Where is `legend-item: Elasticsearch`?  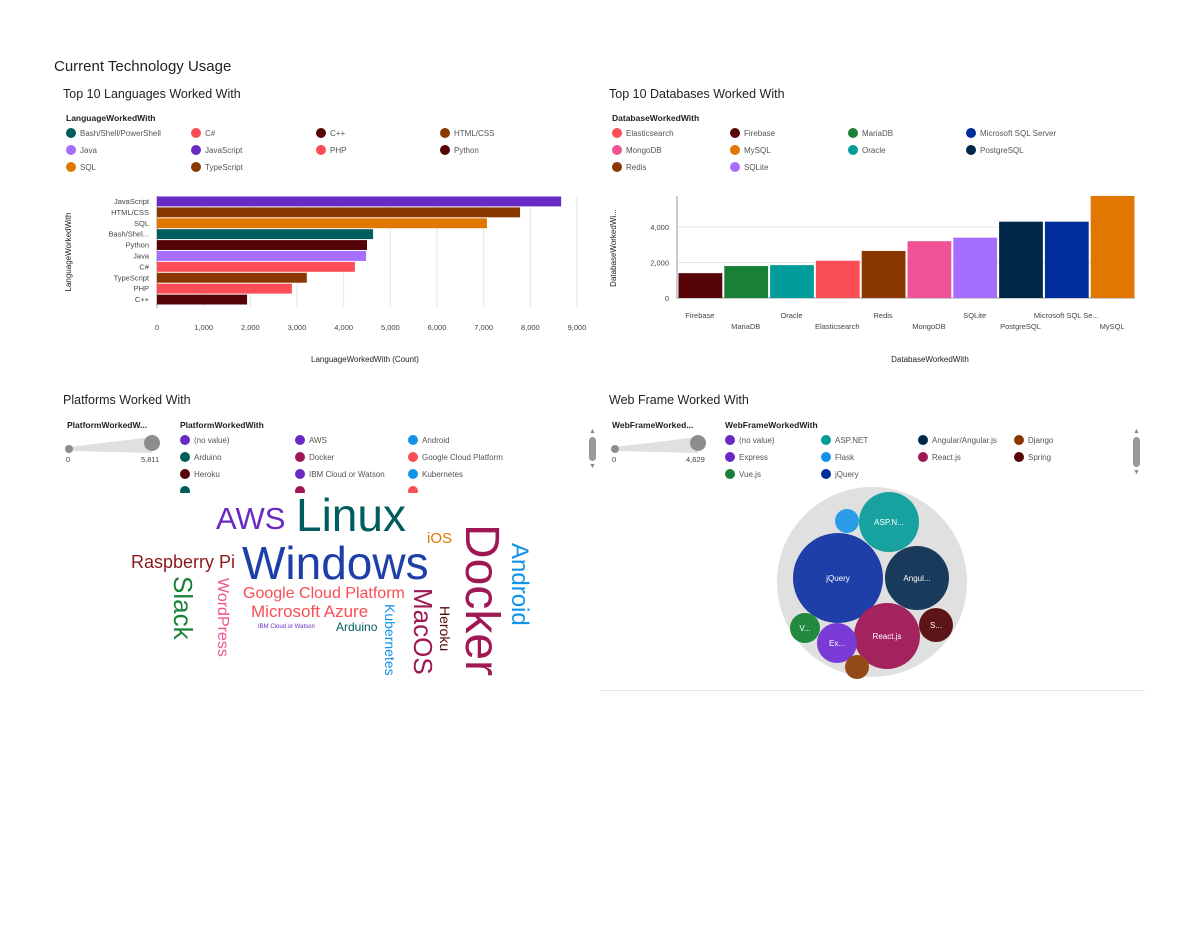
legend-item: Elasticsearch is located at coordinates (643, 133).